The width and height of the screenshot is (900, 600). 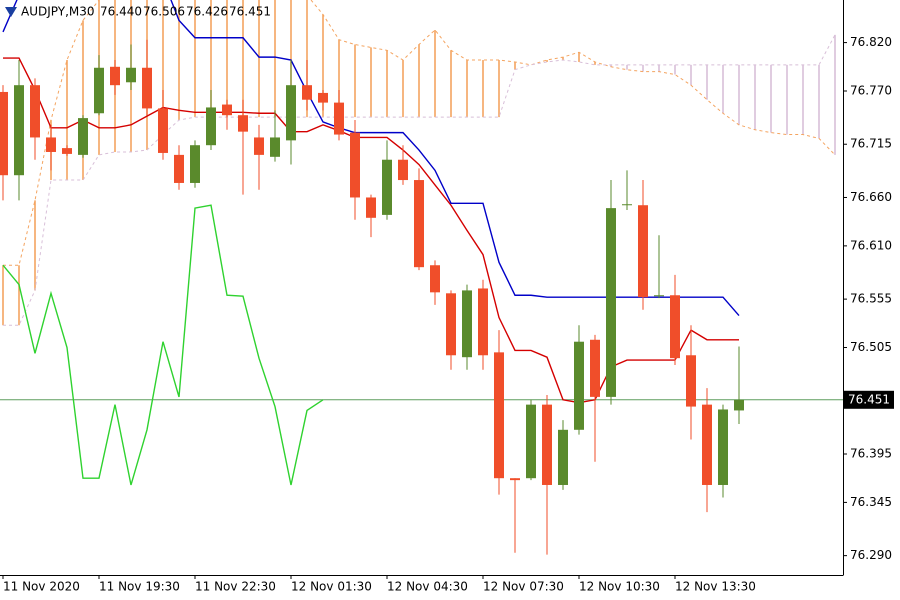 I want to click on x-tick-label: 12 Nov 01:30, so click(x=331, y=587).